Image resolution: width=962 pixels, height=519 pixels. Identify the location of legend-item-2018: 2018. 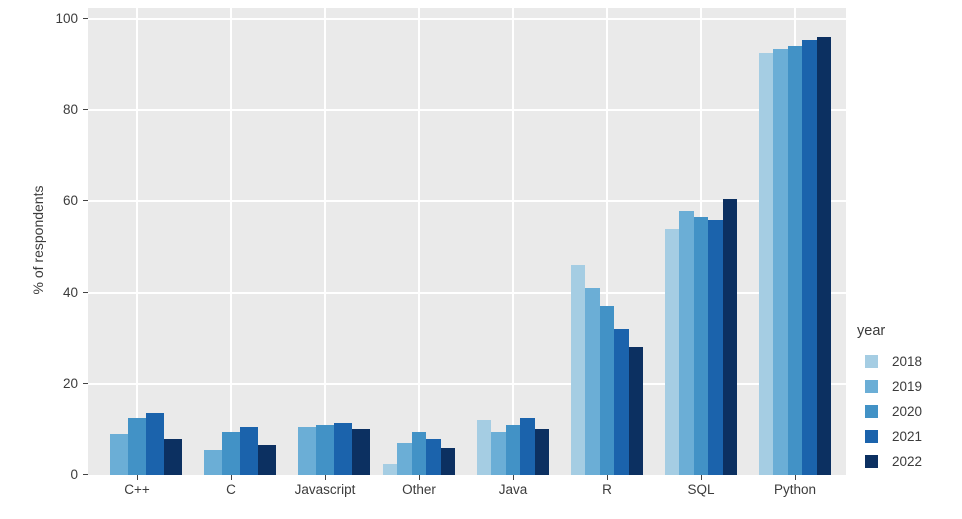
(907, 361).